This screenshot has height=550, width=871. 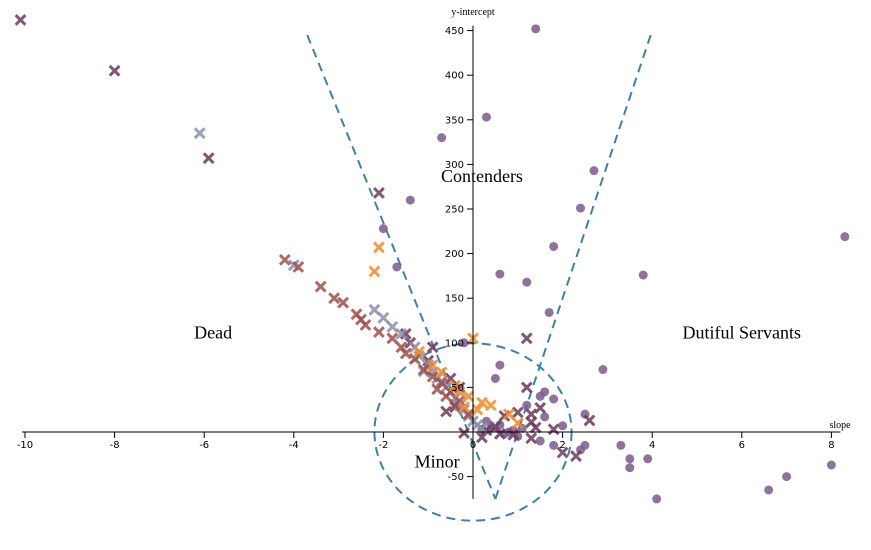 I want to click on y-axis-title: y-intercept, so click(x=473, y=12).